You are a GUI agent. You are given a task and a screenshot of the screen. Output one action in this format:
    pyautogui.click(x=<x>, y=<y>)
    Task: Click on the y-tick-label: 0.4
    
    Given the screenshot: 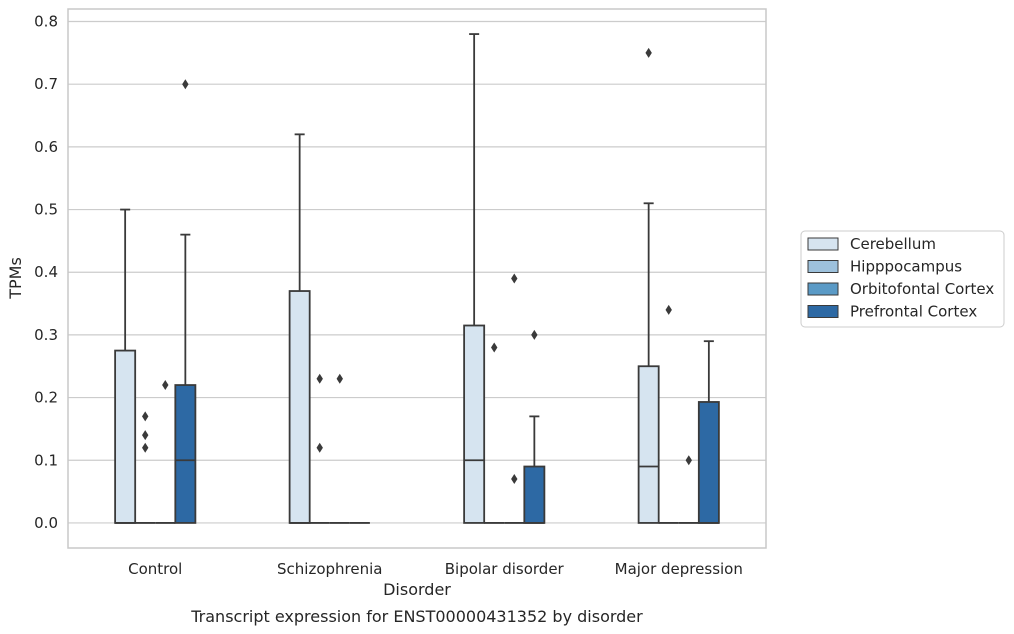 What is the action you would take?
    pyautogui.click(x=46, y=272)
    